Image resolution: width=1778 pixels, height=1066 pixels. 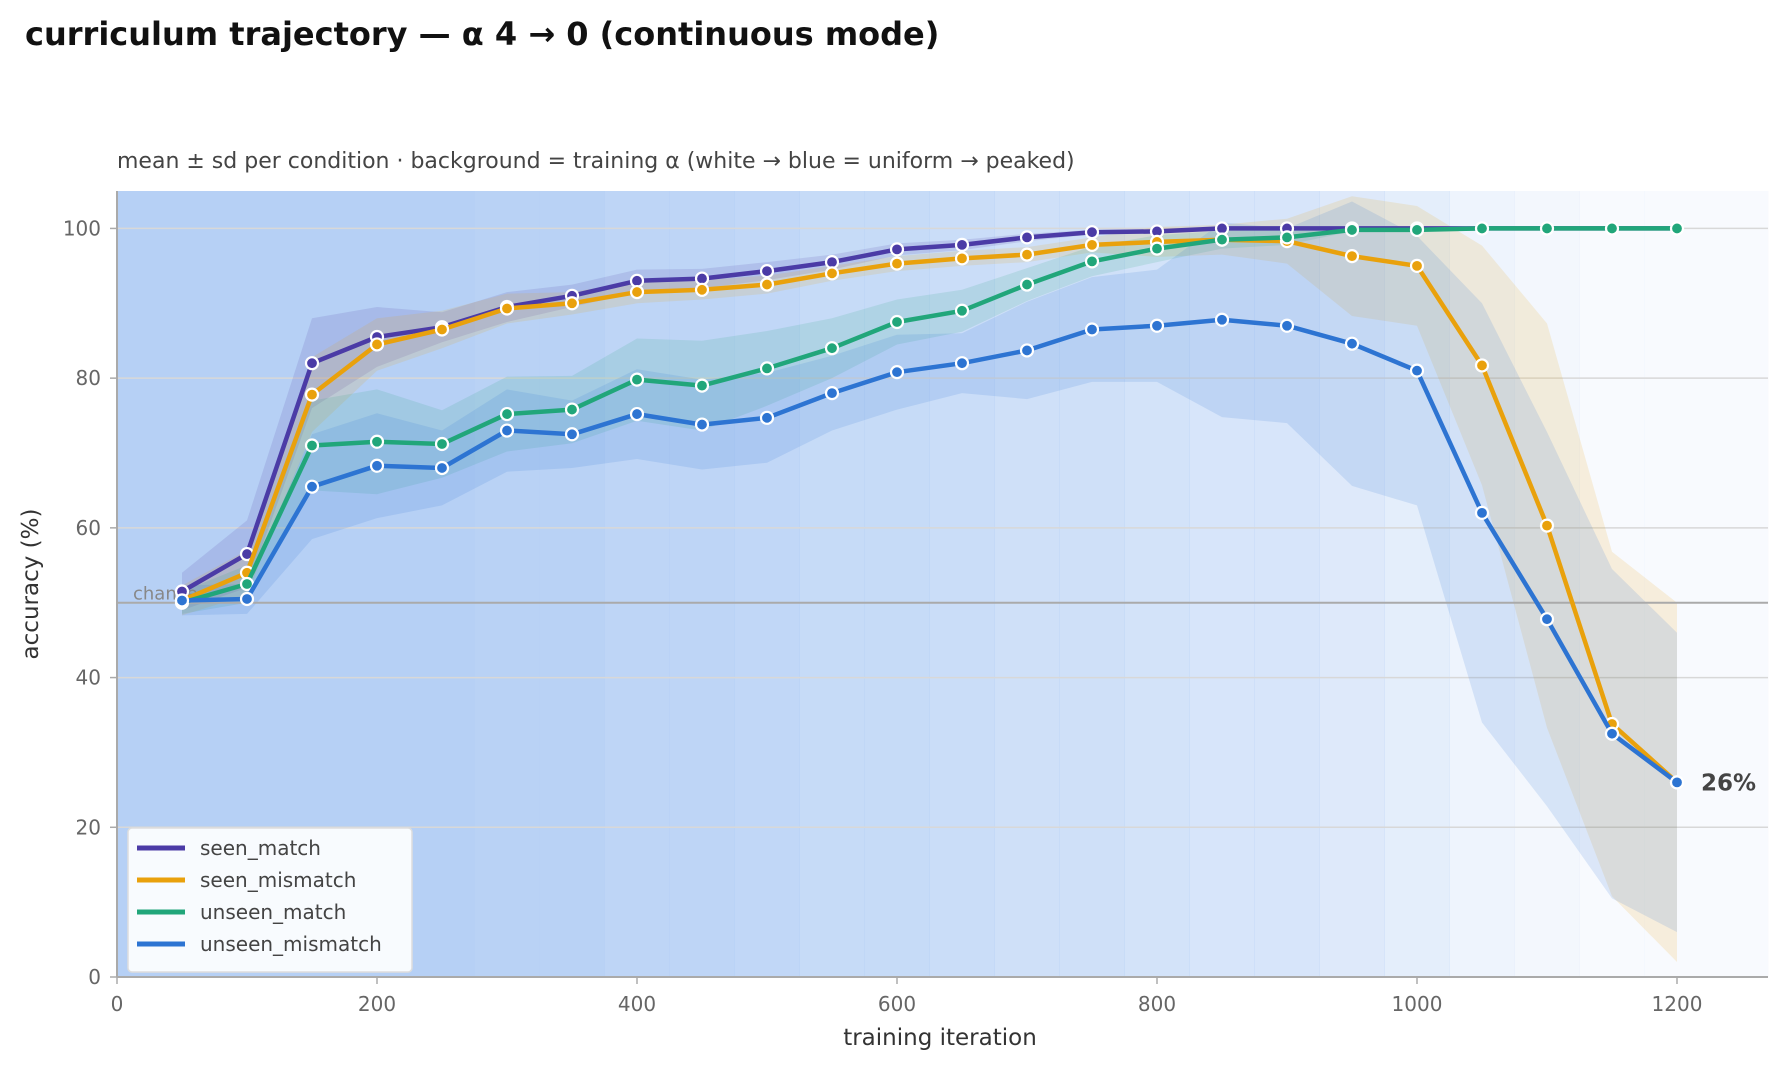 I want to click on legend-label: unseen_match, so click(x=273, y=912).